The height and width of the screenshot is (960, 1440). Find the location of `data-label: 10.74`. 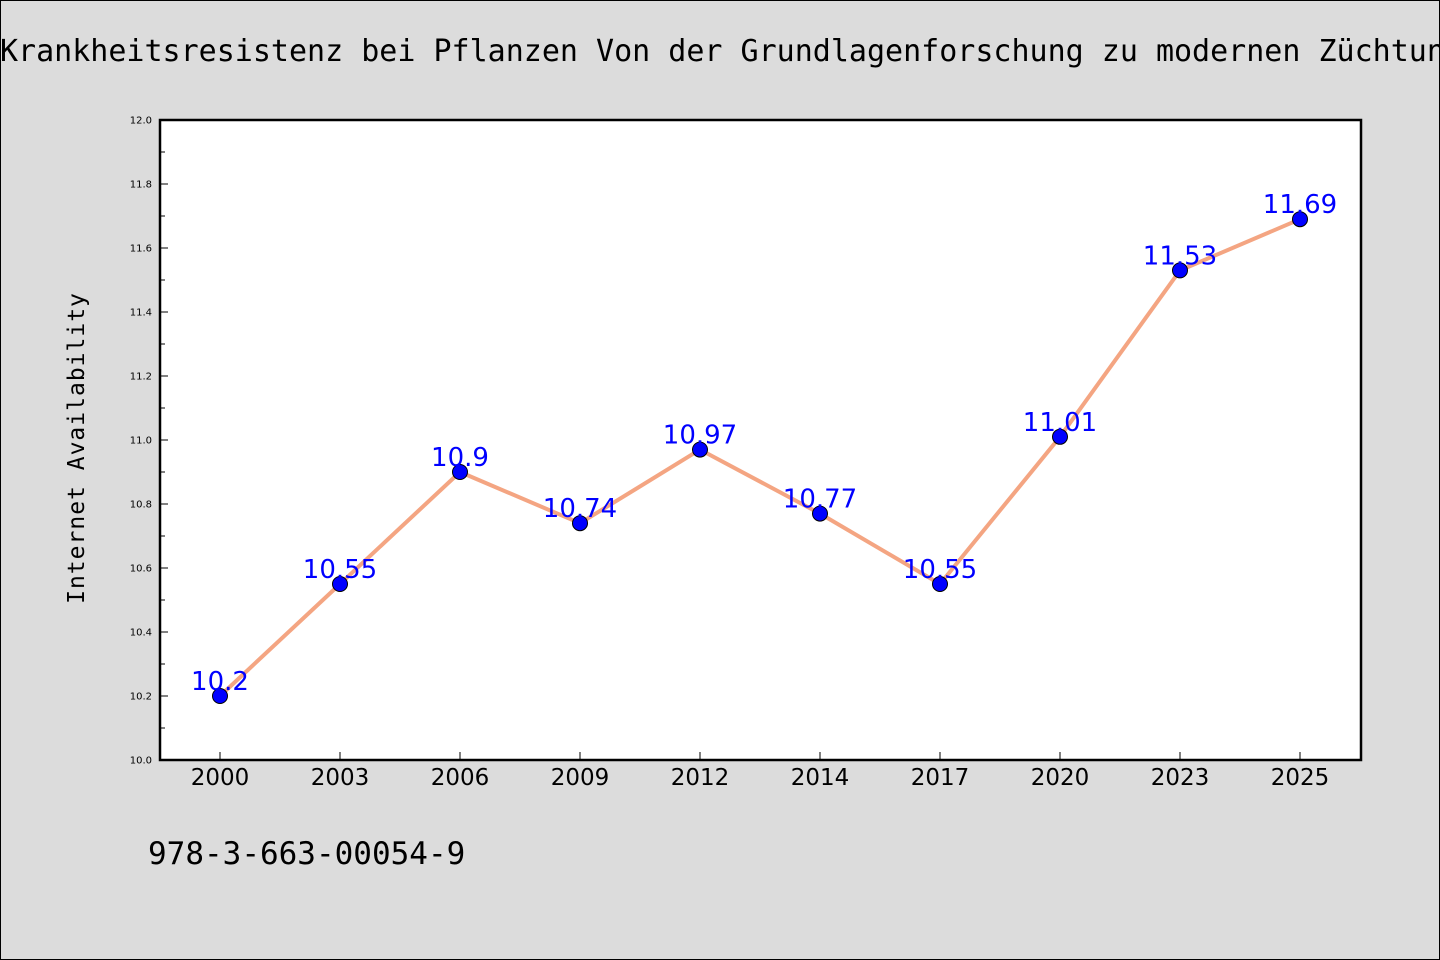

data-label: 10.74 is located at coordinates (580, 509).